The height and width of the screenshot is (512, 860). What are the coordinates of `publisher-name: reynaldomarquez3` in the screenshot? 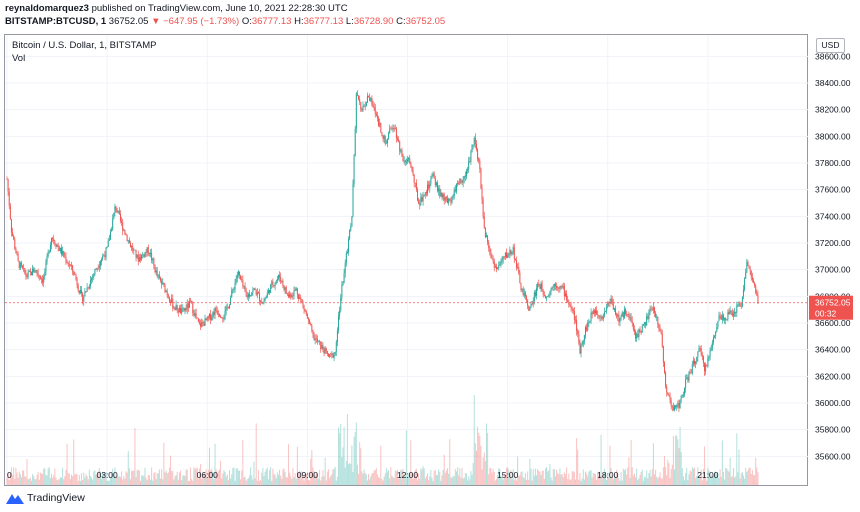 It's located at (47, 8).